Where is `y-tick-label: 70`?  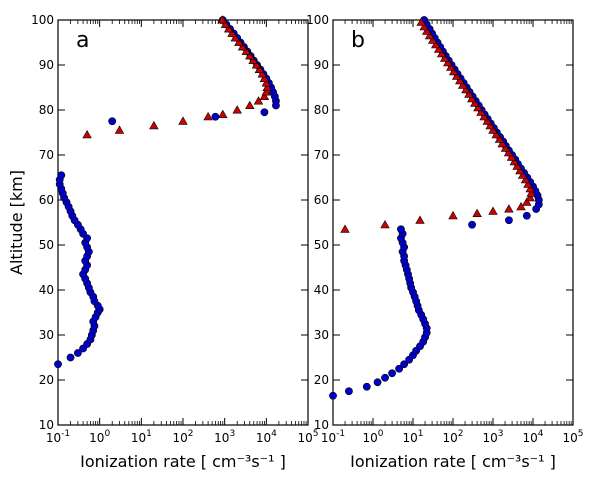 y-tick-label: 70 is located at coordinates (46, 155).